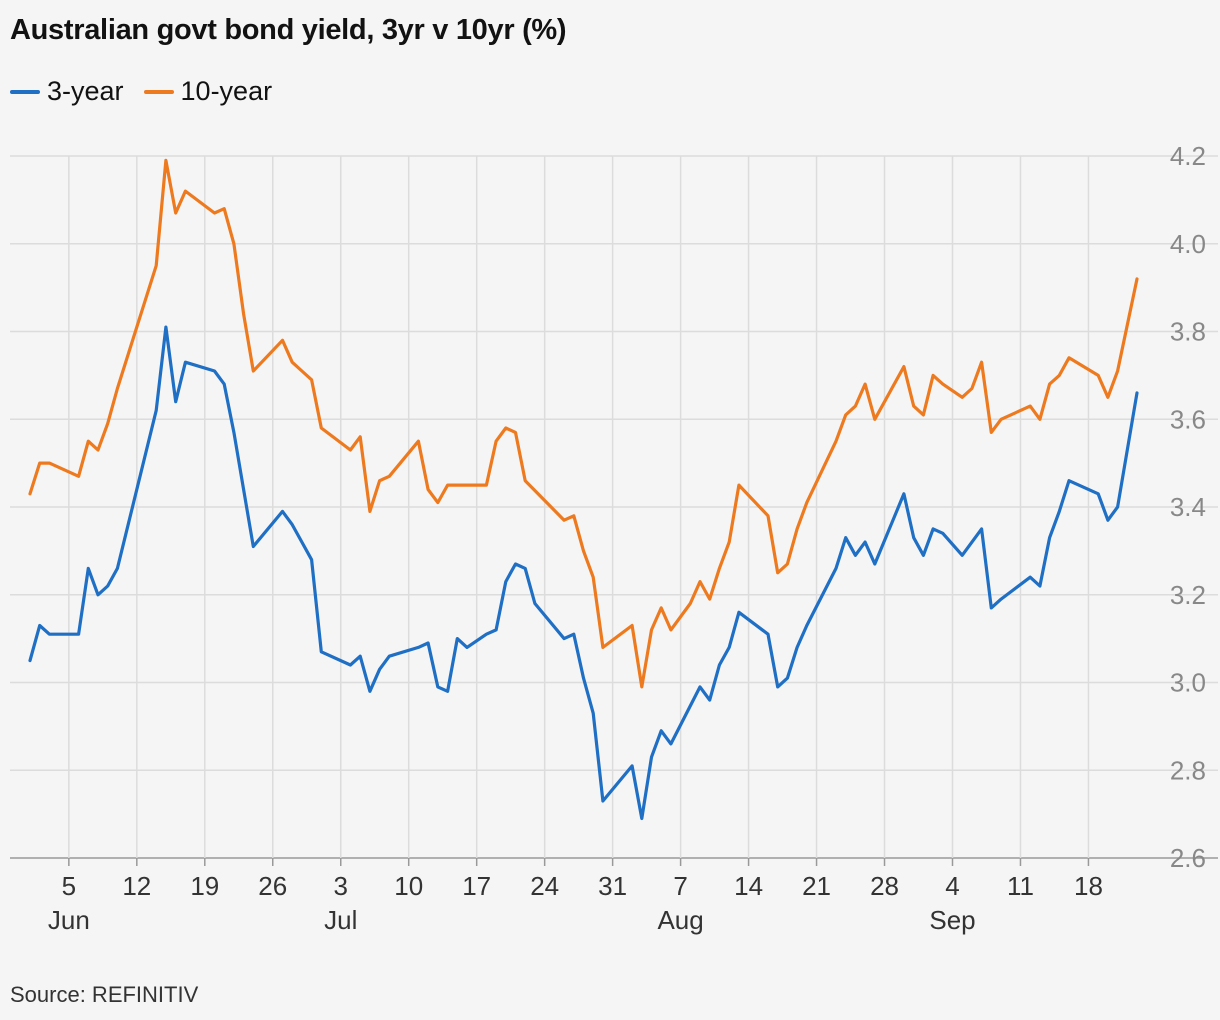  I want to click on legend-swatch-10-year, so click(158, 91).